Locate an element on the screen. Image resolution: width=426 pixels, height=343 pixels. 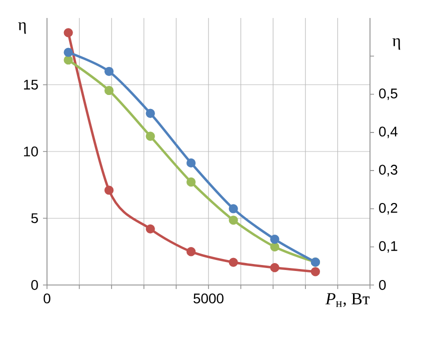
y-tick-label: 15 is located at coordinates (31, 85).